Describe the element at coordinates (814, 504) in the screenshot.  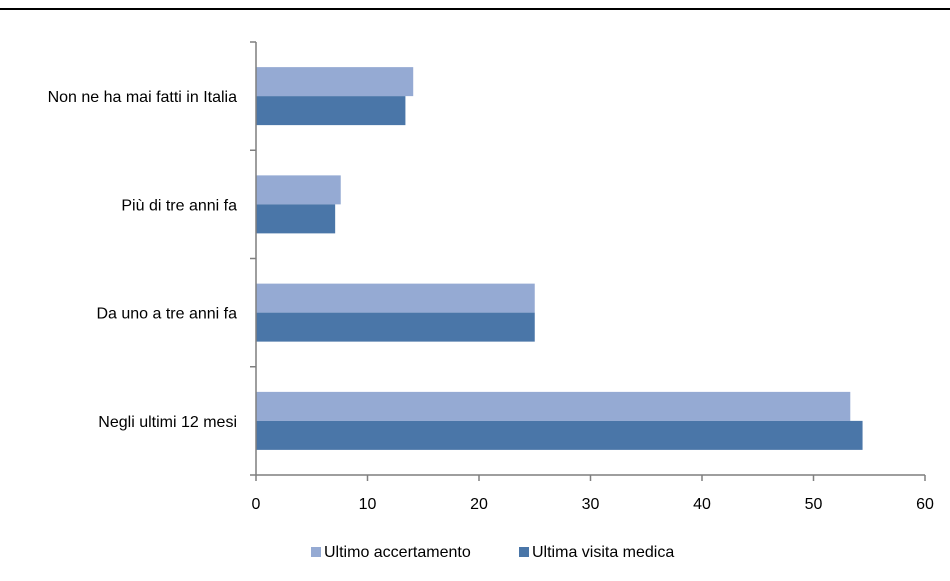
I see `x-tick-label: 50` at that location.